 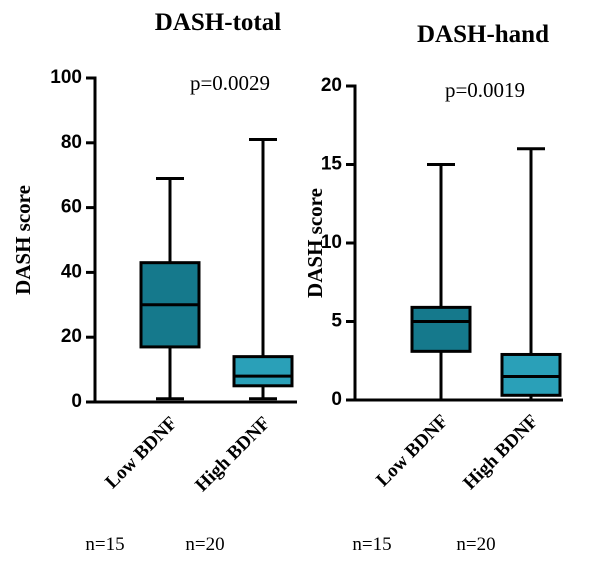 I want to click on y-tick-label: 10, so click(x=331, y=242).